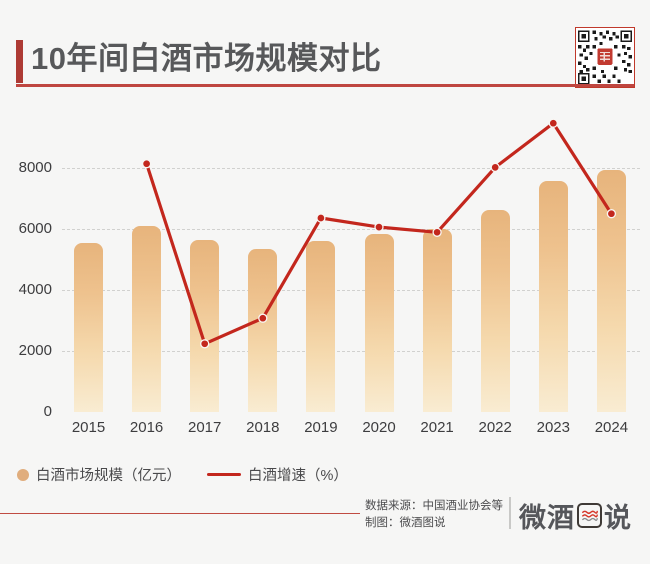 The image size is (650, 564). Describe the element at coordinates (205, 325) in the screenshot. I see `bar-2017` at that location.